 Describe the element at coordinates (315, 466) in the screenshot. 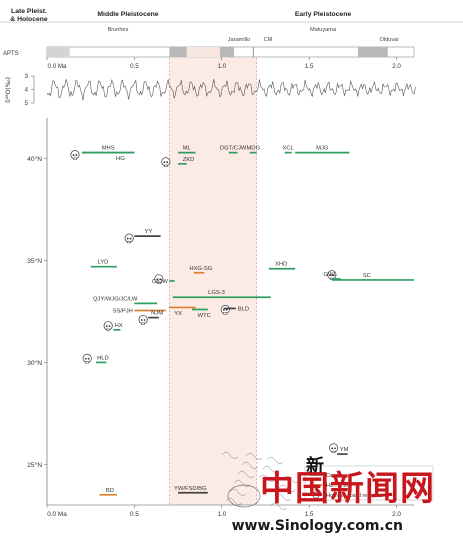

I see `watermark-character: 新` at that location.